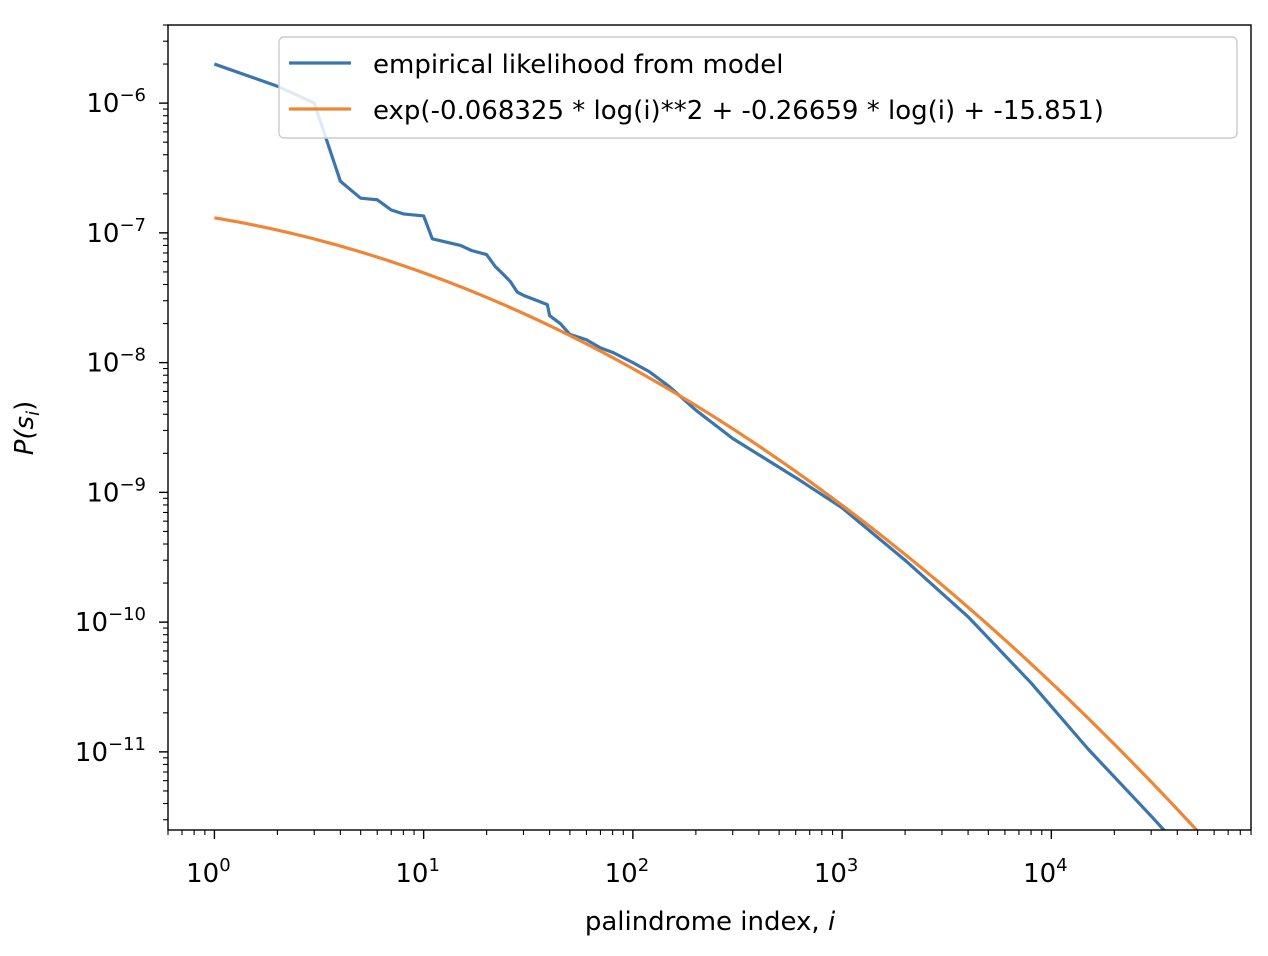 The width and height of the screenshot is (1268, 956). What do you see at coordinates (836, 872) in the screenshot?
I see `x-tick-label: 103` at bounding box center [836, 872].